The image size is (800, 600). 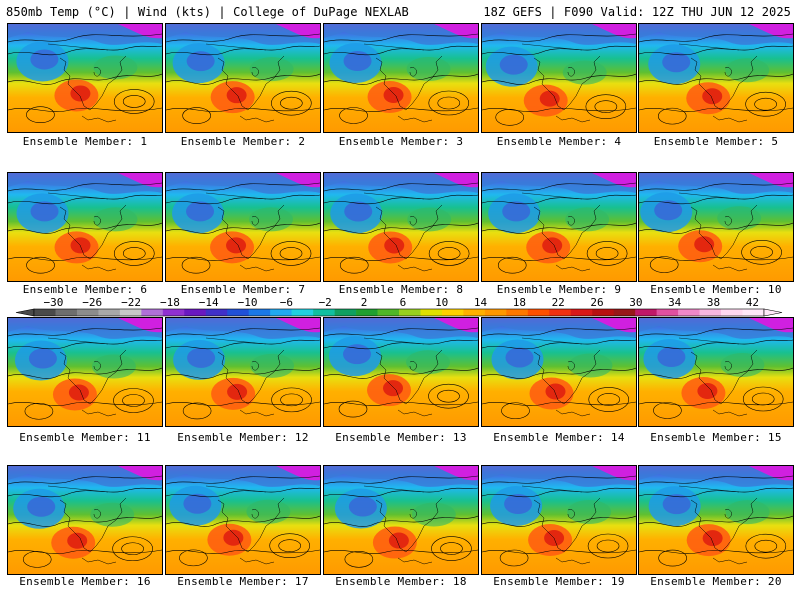 I want to click on colorbar-tick-label: −6, so click(x=286, y=303).